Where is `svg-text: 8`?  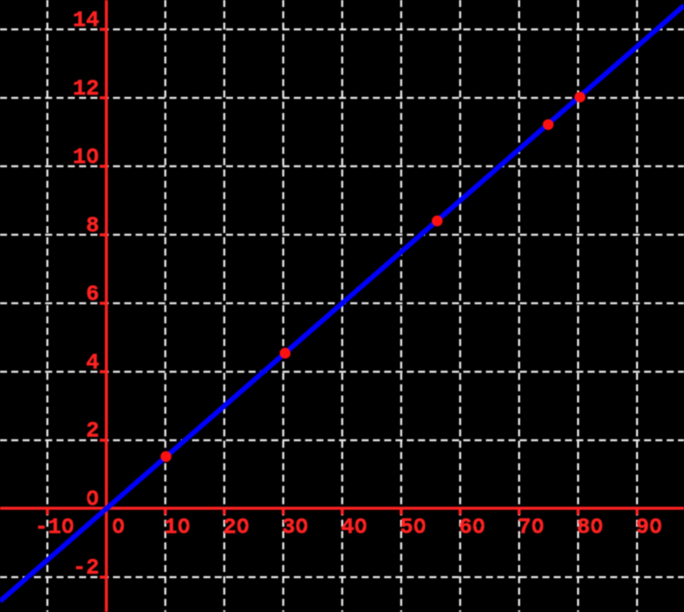 svg-text: 8 is located at coordinates (92, 225).